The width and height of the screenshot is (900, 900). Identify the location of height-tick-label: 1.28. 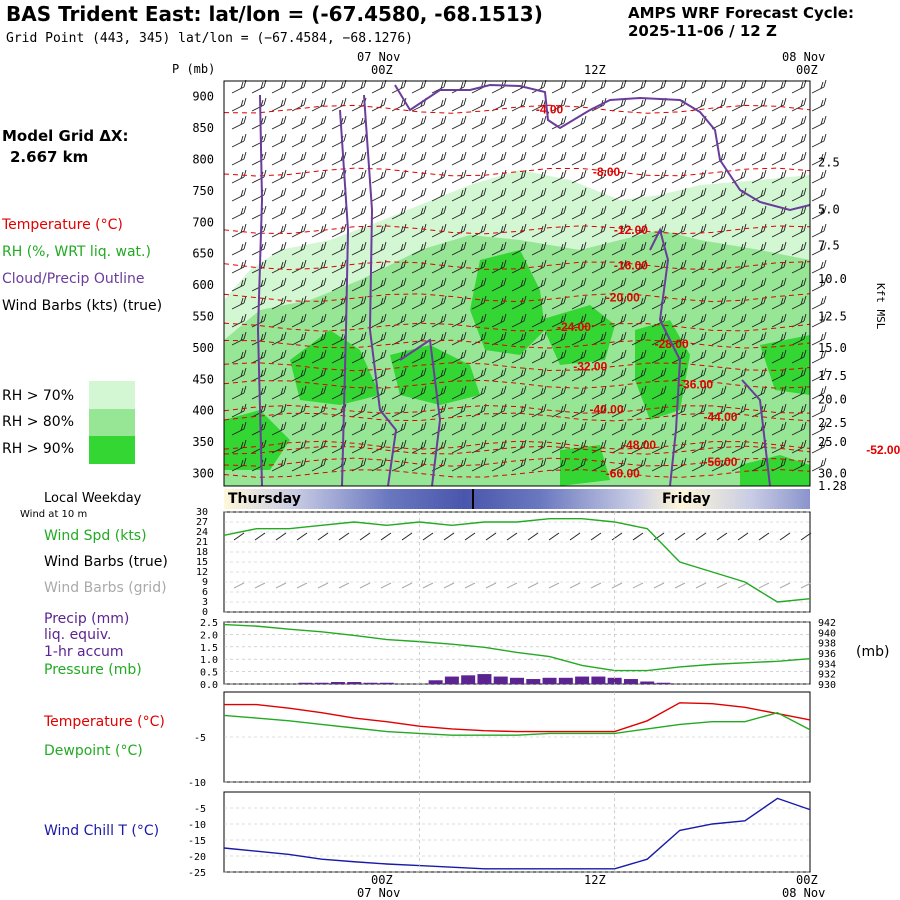
(832, 486).